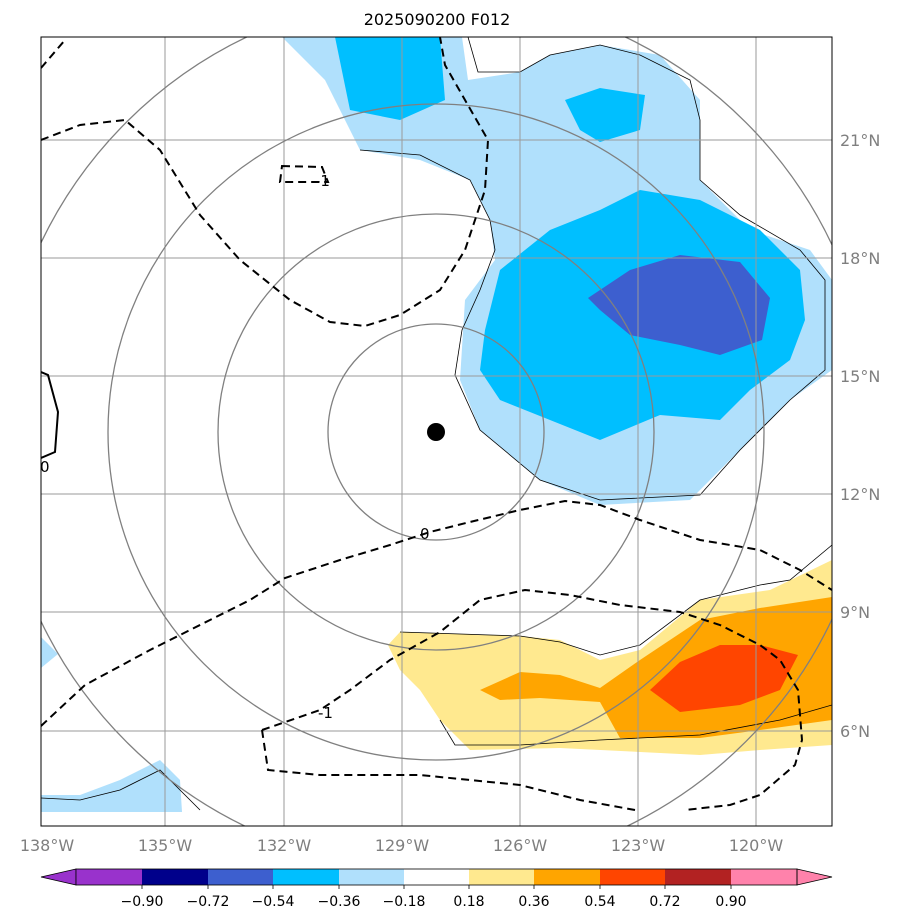 The width and height of the screenshot is (902, 924). What do you see at coordinates (814, 877) in the screenshot?
I see `colorbar-over-triangle` at bounding box center [814, 877].